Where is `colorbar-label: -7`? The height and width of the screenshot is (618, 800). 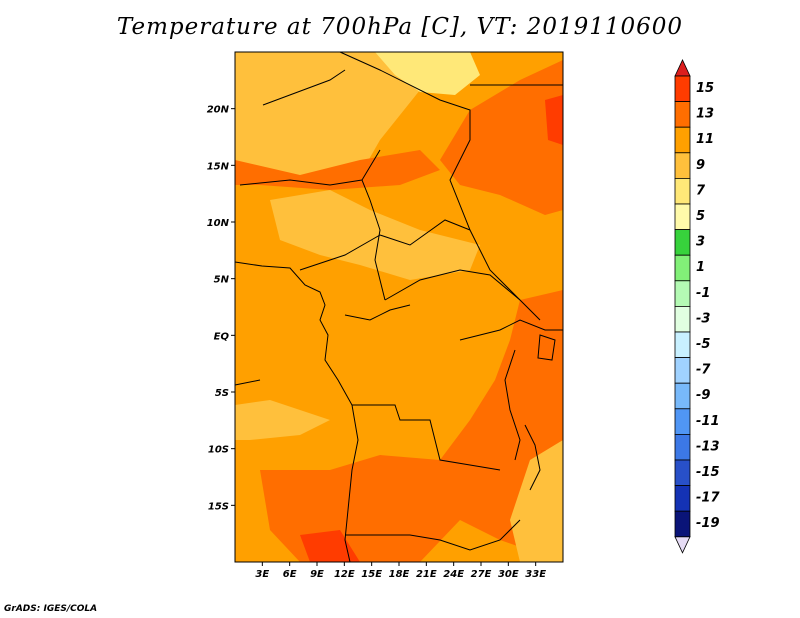 colorbar-label: -7 is located at coordinates (703, 370).